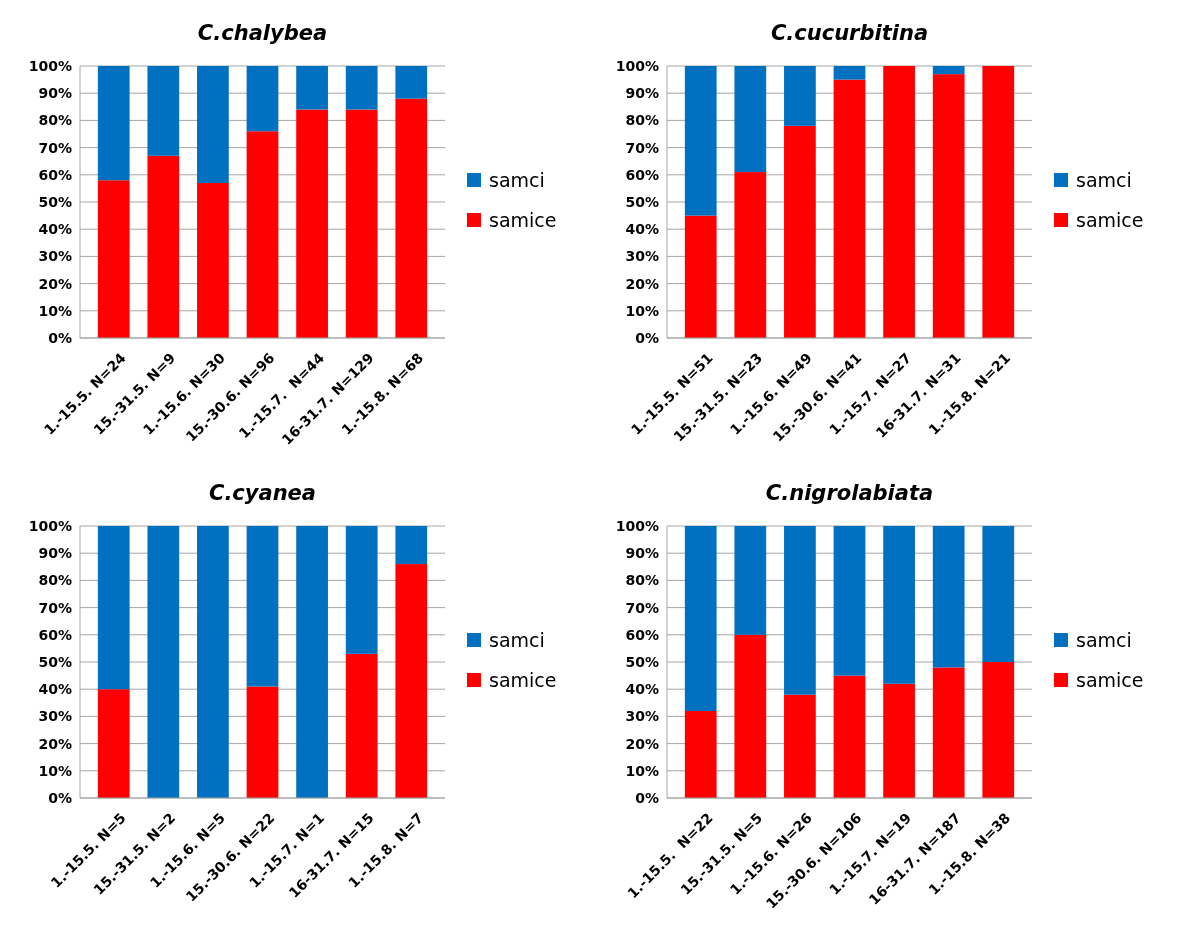 This screenshot has height=929, width=1190. What do you see at coordinates (262, 33) in the screenshot?
I see `chart-title: C.chalybea` at bounding box center [262, 33].